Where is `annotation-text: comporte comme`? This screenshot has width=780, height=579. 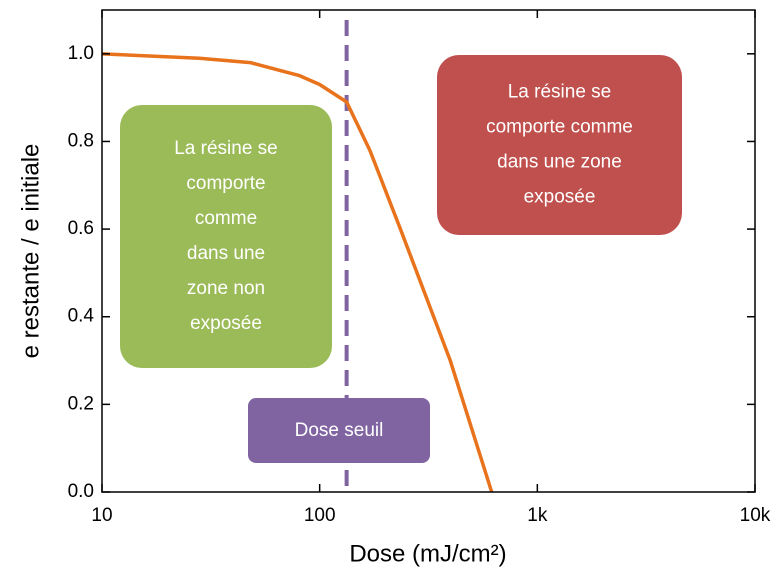
annotation-text: comporte comme is located at coordinates (559, 127).